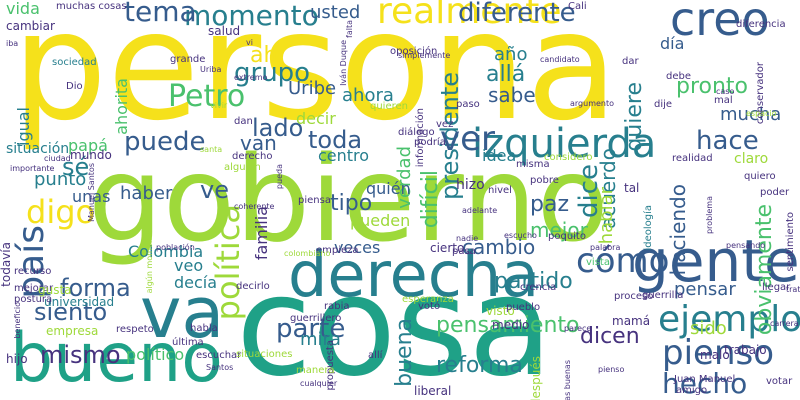 Image resolution: width=800 pixels, height=400 pixels. What do you see at coordinates (424, 55) in the screenshot?
I see `cloud-word: simplemente` at bounding box center [424, 55].